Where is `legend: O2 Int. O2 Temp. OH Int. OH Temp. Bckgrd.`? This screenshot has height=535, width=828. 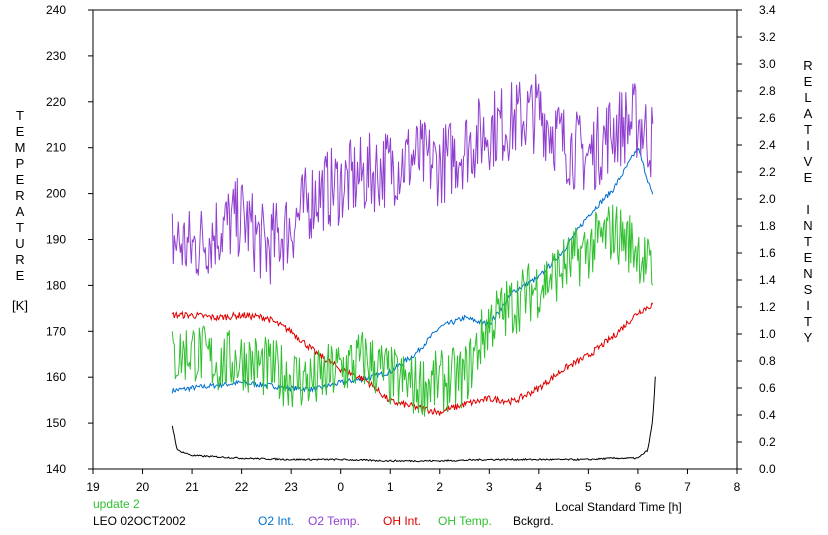 legend: O2 Int. O2 Temp. OH Int. OH Temp. Bckgrd. is located at coordinates (406, 521).